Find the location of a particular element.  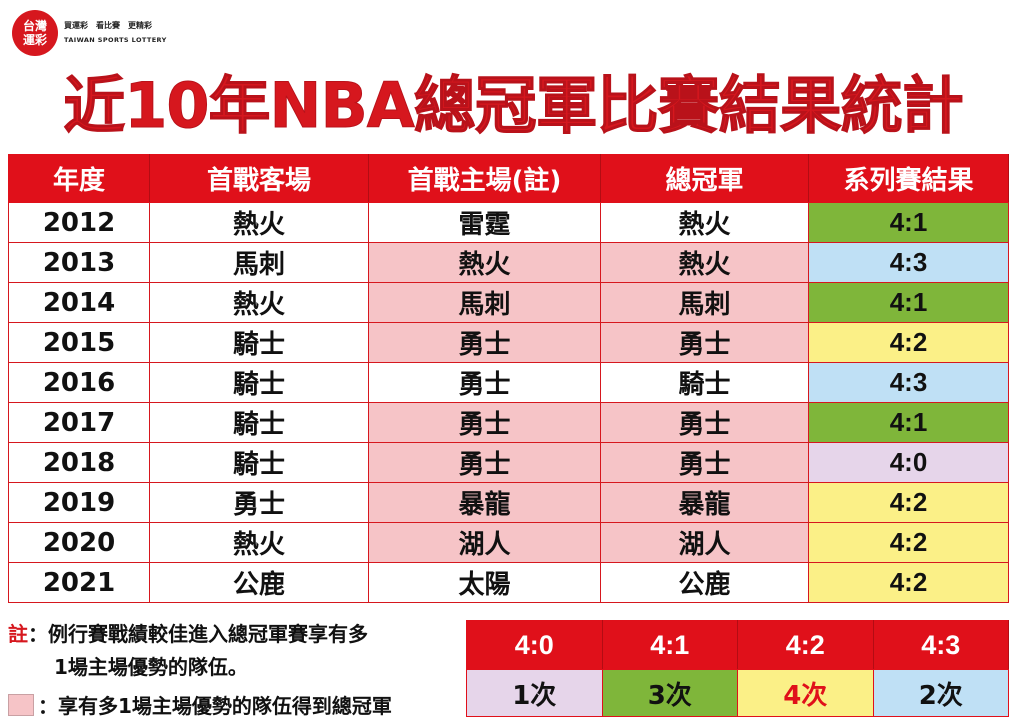

summary-count-cell: 3次 is located at coordinates (669, 693).